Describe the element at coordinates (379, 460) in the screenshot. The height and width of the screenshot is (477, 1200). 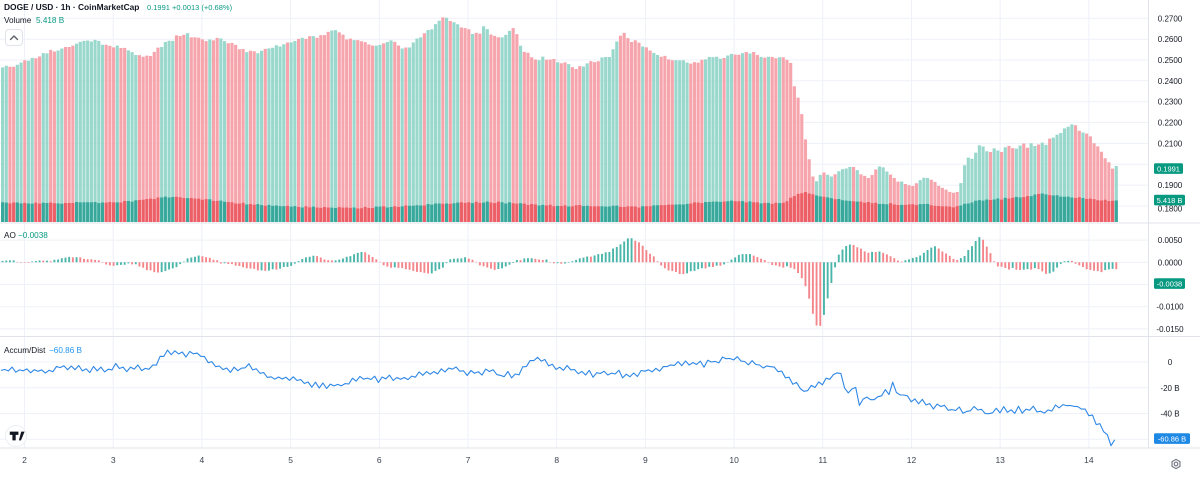
I see `svg-text: 6` at that location.